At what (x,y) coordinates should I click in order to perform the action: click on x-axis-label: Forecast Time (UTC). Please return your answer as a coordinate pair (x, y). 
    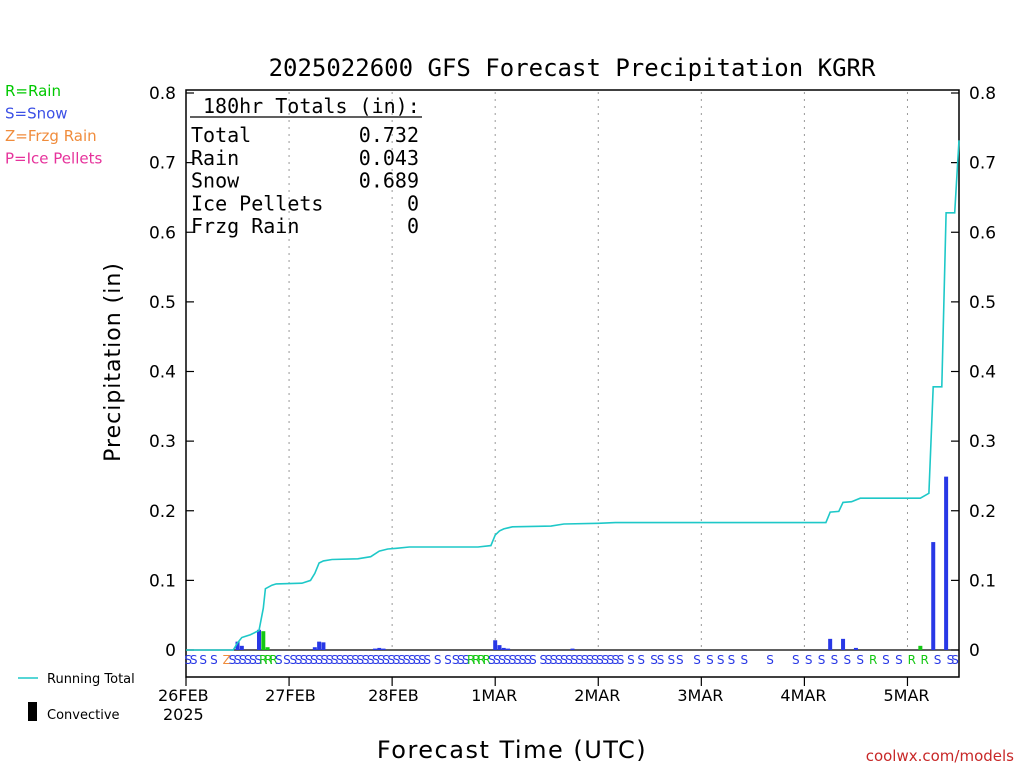
    Looking at the image, I should click on (512, 750).